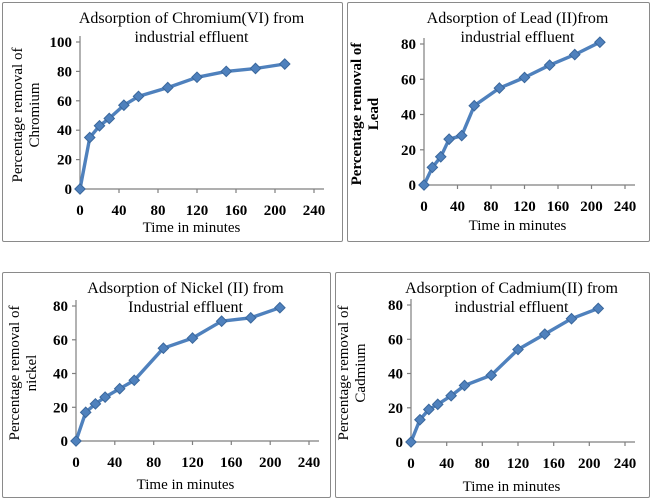 The height and width of the screenshot is (504, 652). I want to click on y-axis-label-line2: Lead, so click(374, 114).